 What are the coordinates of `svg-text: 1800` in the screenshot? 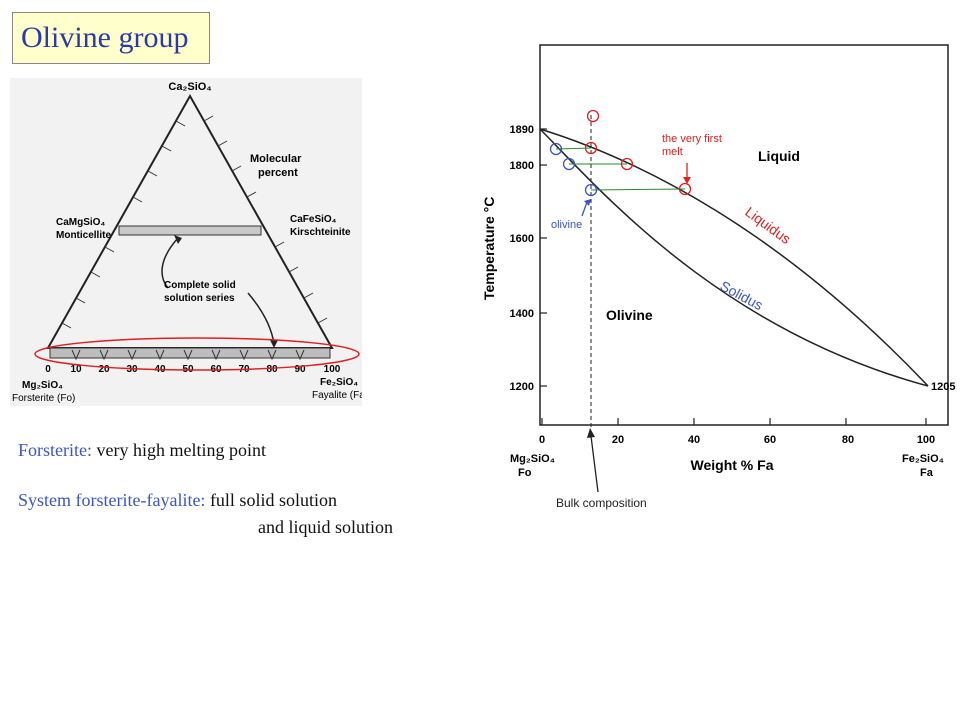 It's located at (522, 166).